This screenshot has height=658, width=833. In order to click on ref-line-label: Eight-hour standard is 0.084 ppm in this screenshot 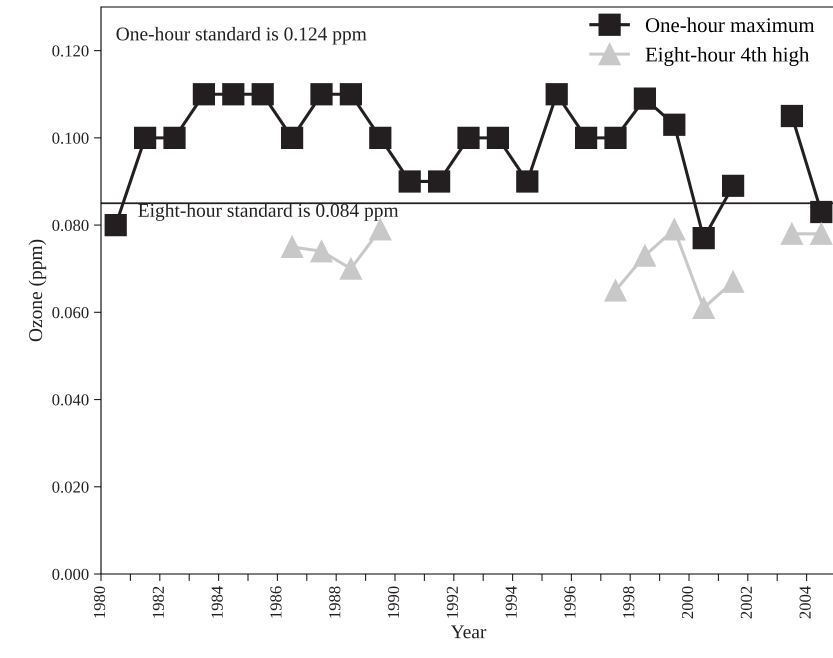, I will do `click(268, 212)`.